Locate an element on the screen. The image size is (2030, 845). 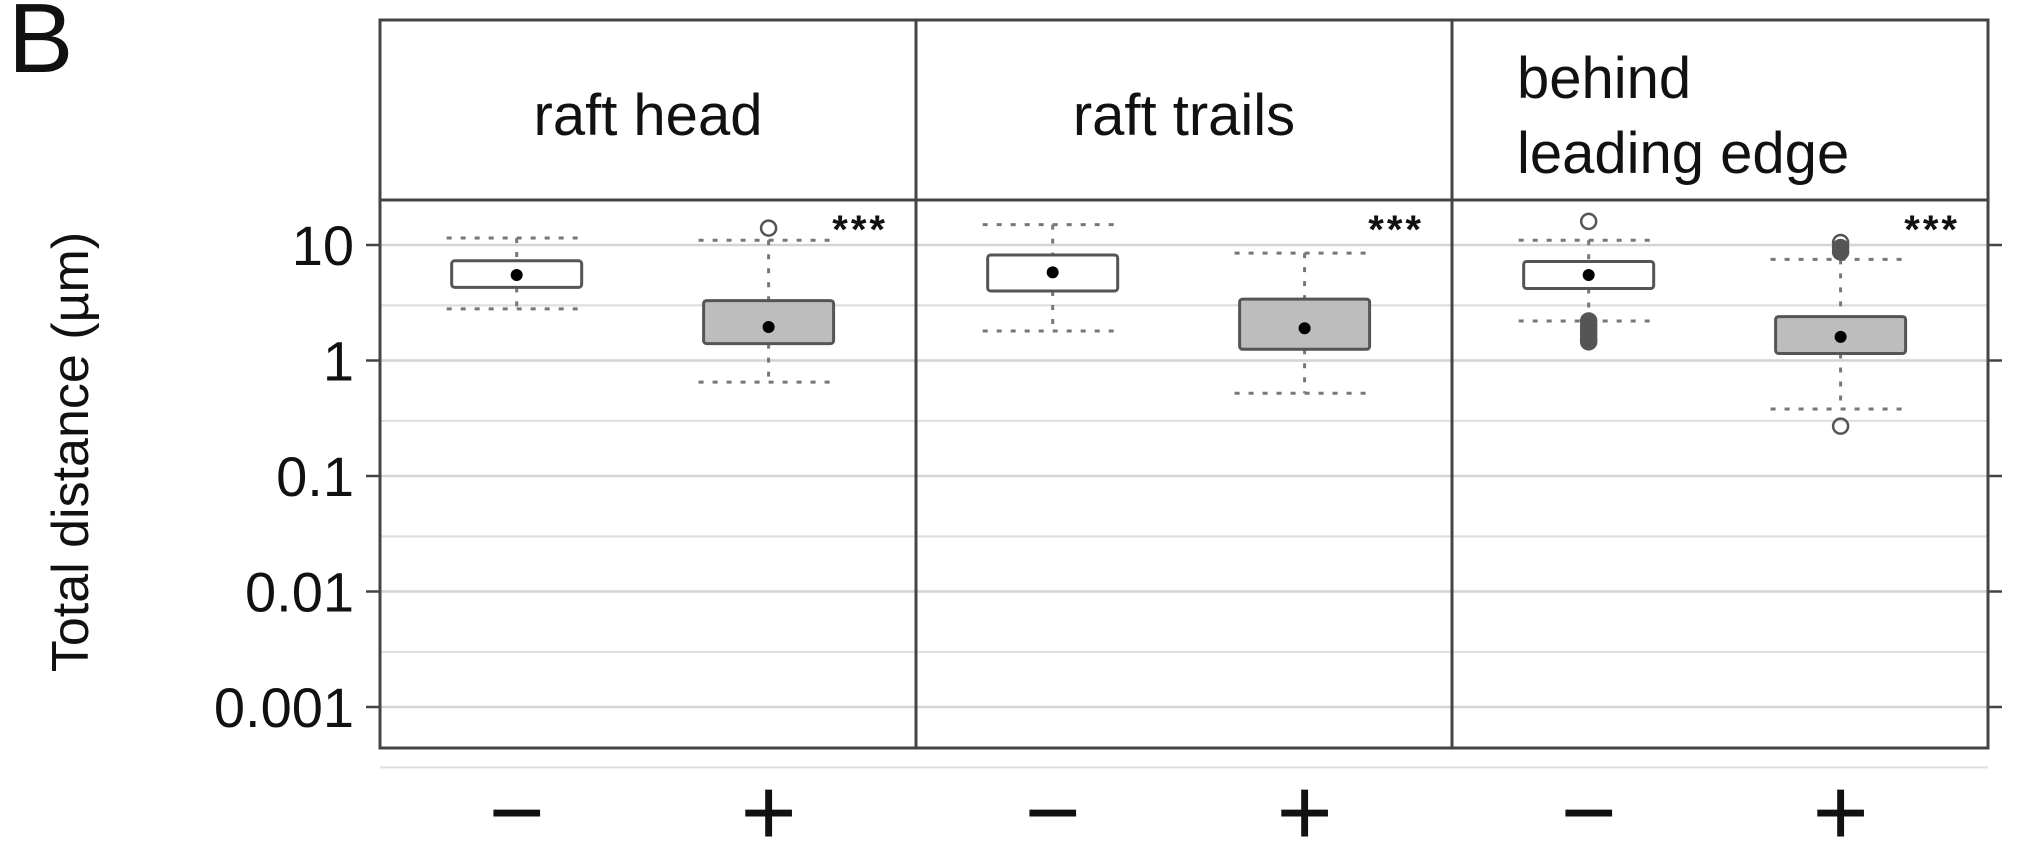
panel-letter: B is located at coordinates (40, 46).